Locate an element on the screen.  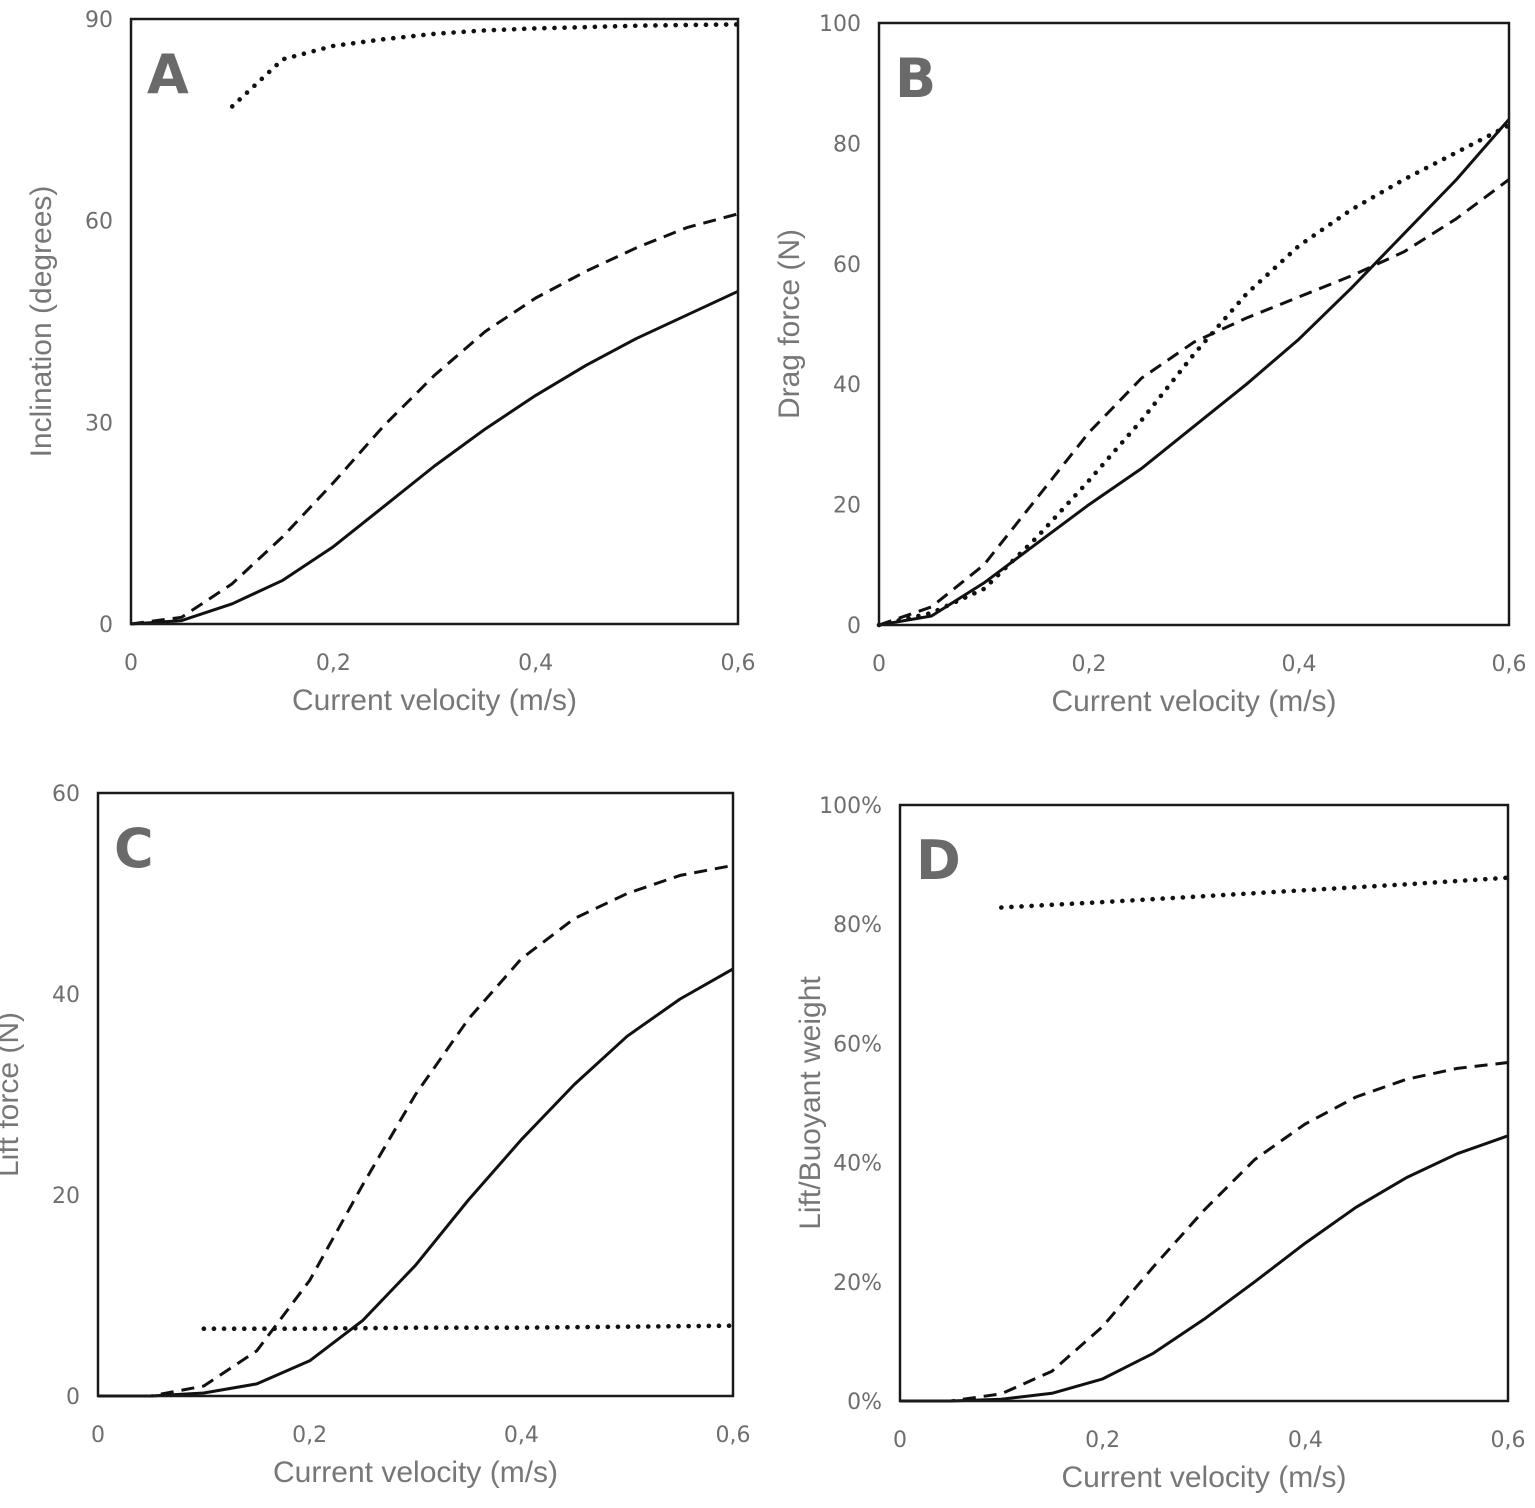
y-axis-label: Drag force (N) is located at coordinates (789, 324).